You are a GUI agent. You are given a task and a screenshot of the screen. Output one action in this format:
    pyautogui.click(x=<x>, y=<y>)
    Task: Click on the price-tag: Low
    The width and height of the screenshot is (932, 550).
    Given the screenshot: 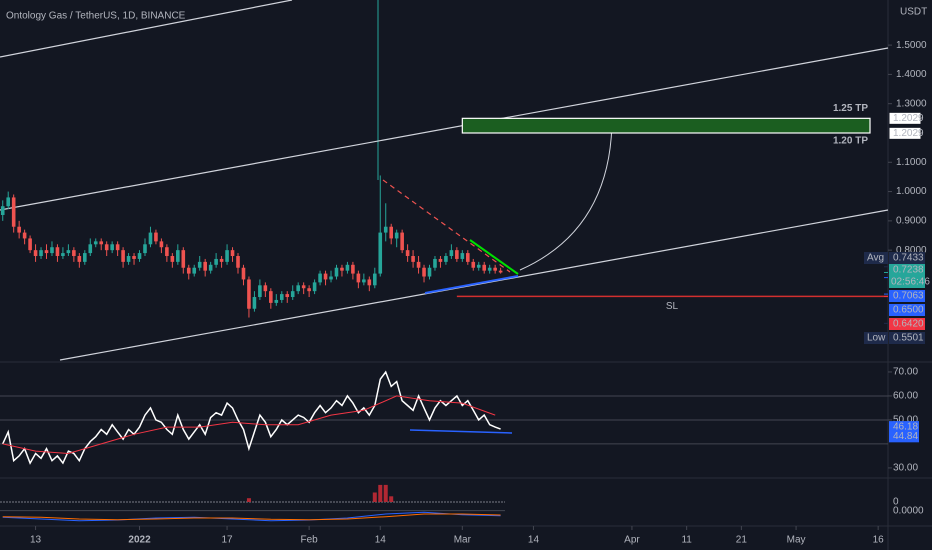 What is the action you would take?
    pyautogui.click(x=876, y=338)
    